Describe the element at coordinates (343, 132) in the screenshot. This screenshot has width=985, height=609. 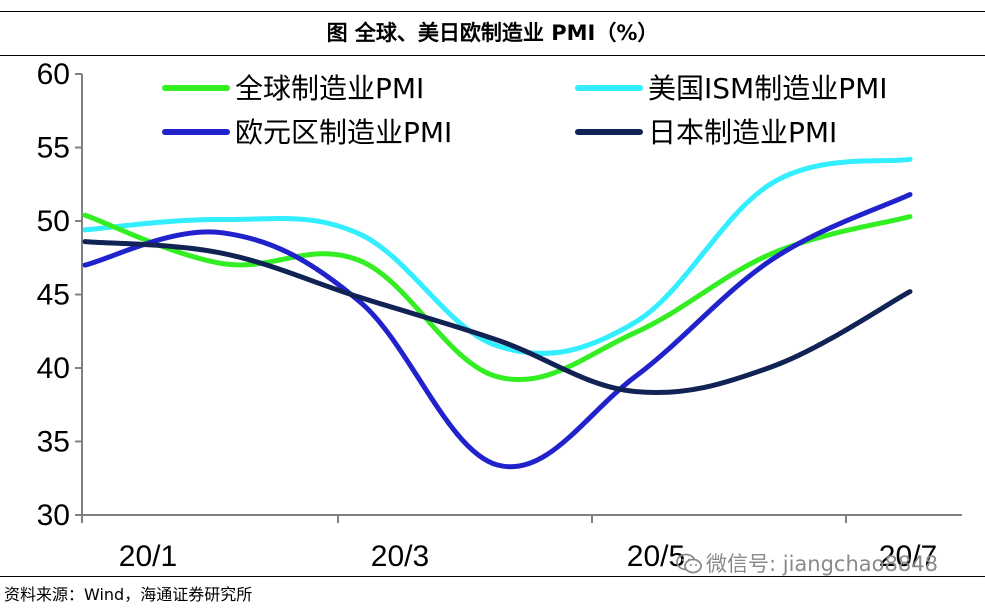
I see `legend-label: 欧元区制造业PMI` at that location.